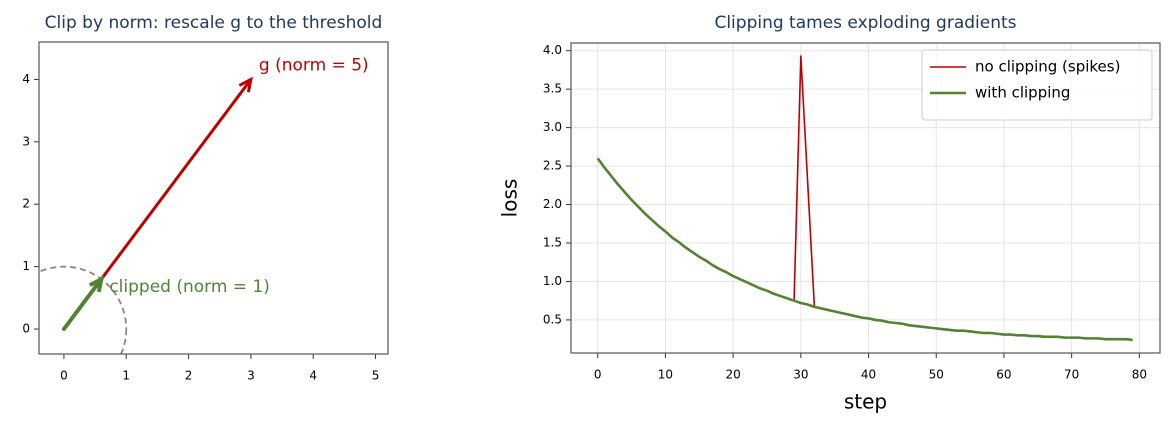 The height and width of the screenshot is (430, 1174). Describe the element at coordinates (189, 287) in the screenshot. I see `vector-label: clipped (norm = 1)` at that location.